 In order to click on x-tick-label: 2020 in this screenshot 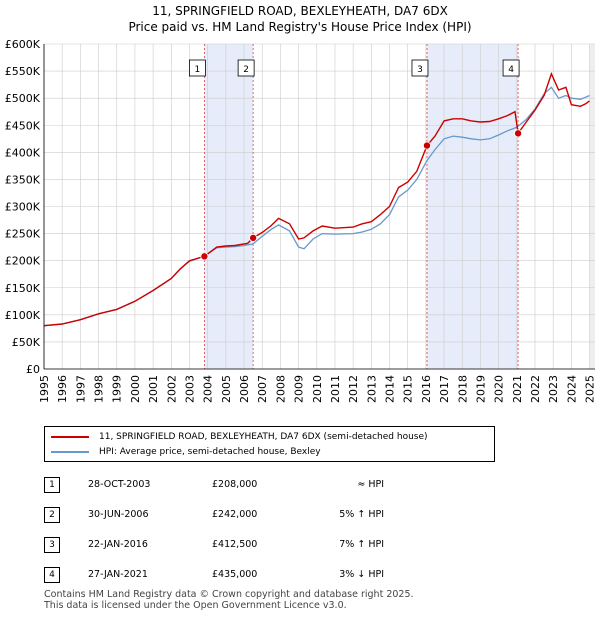, I will do `click(499, 389)`.